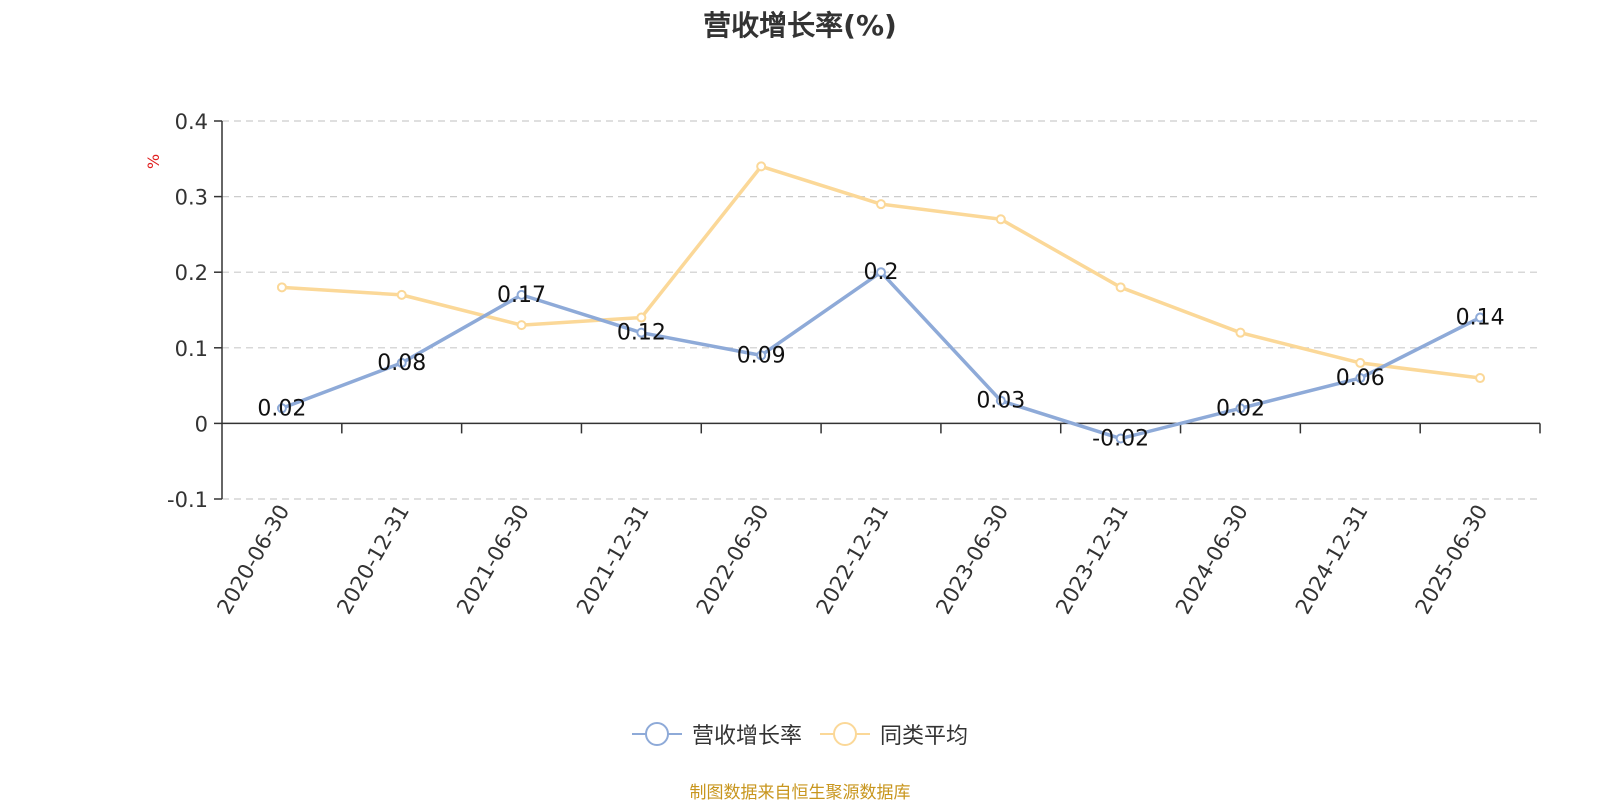 The image size is (1600, 803). What do you see at coordinates (1452, 560) in the screenshot?
I see `x-tick-label: 2025-06-30` at bounding box center [1452, 560].